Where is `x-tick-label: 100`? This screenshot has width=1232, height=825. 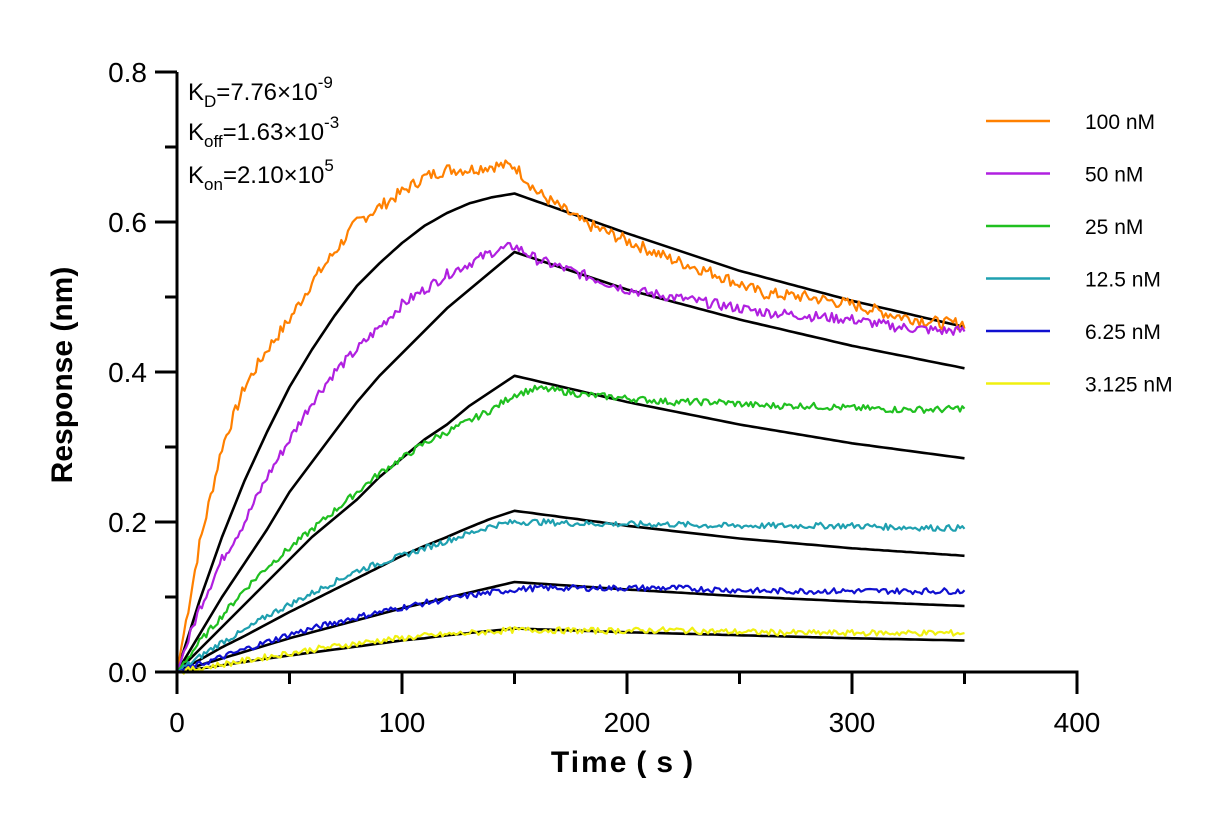 x-tick-label: 100 is located at coordinates (402, 722).